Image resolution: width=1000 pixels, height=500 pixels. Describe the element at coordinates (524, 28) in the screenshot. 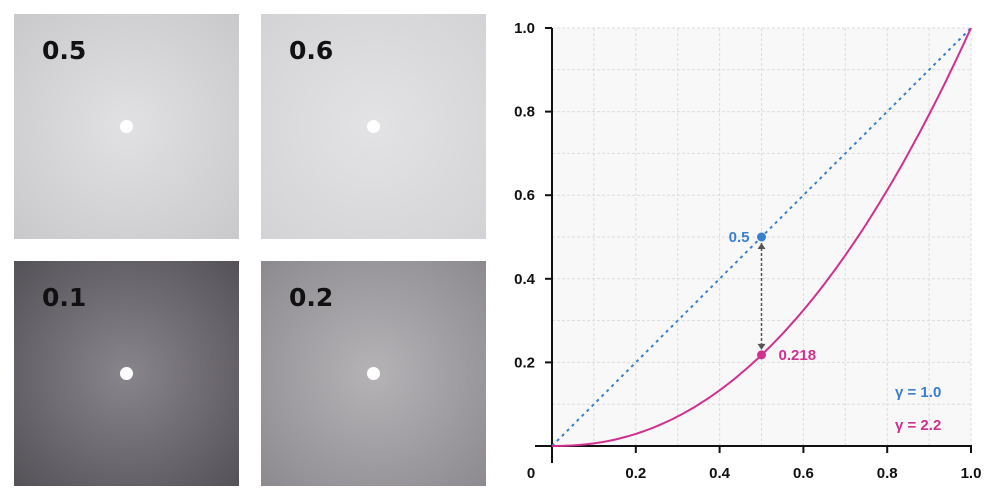

I see `y-tick-label: 1.0` at that location.